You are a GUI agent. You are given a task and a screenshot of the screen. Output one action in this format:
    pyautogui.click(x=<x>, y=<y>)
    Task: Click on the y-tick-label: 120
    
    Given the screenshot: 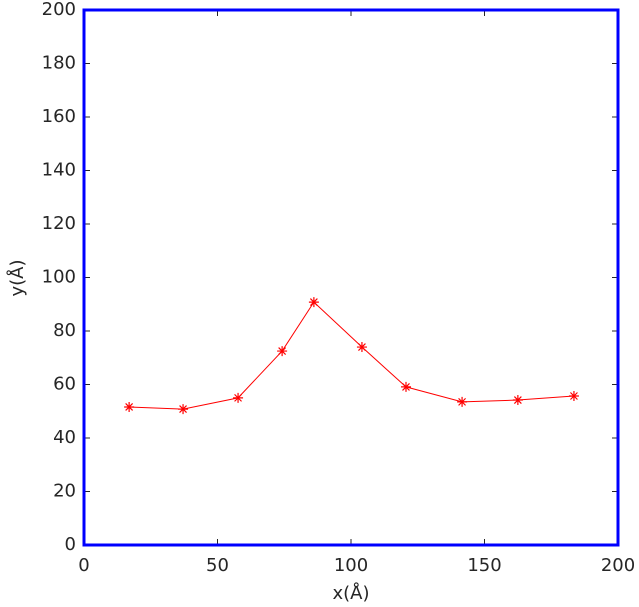 What is the action you would take?
    pyautogui.click(x=59, y=223)
    